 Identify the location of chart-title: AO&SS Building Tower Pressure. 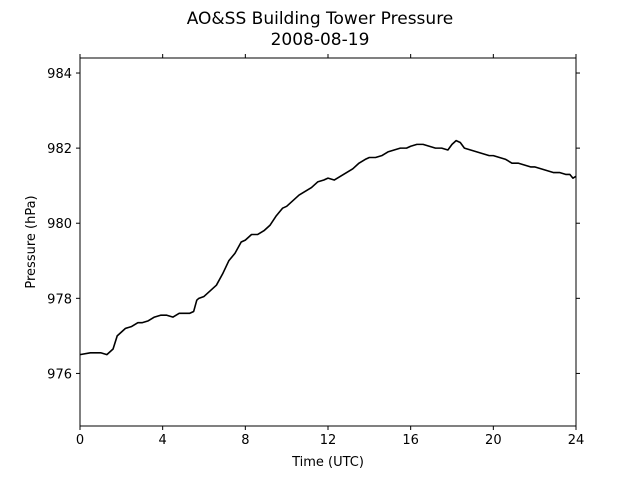
(320, 19).